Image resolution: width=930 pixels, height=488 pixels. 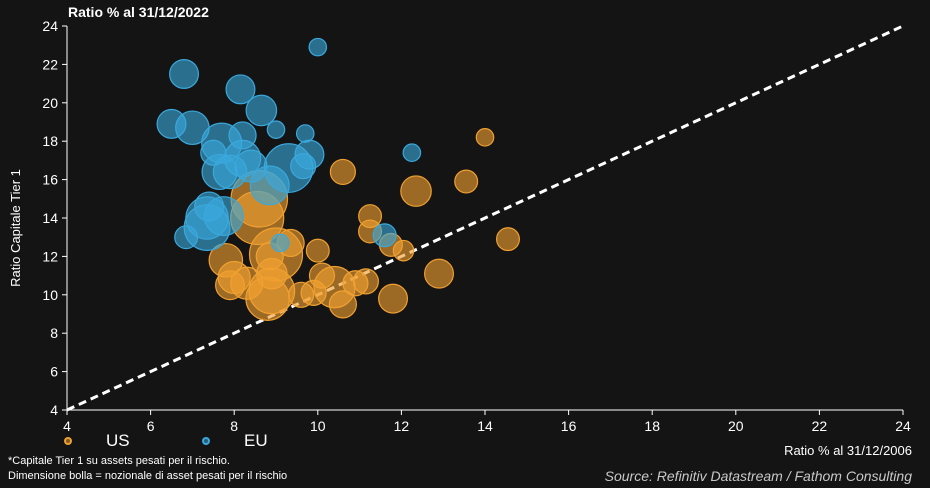 What do you see at coordinates (54, 333) in the screenshot?
I see `y-tick-label: 8` at bounding box center [54, 333].